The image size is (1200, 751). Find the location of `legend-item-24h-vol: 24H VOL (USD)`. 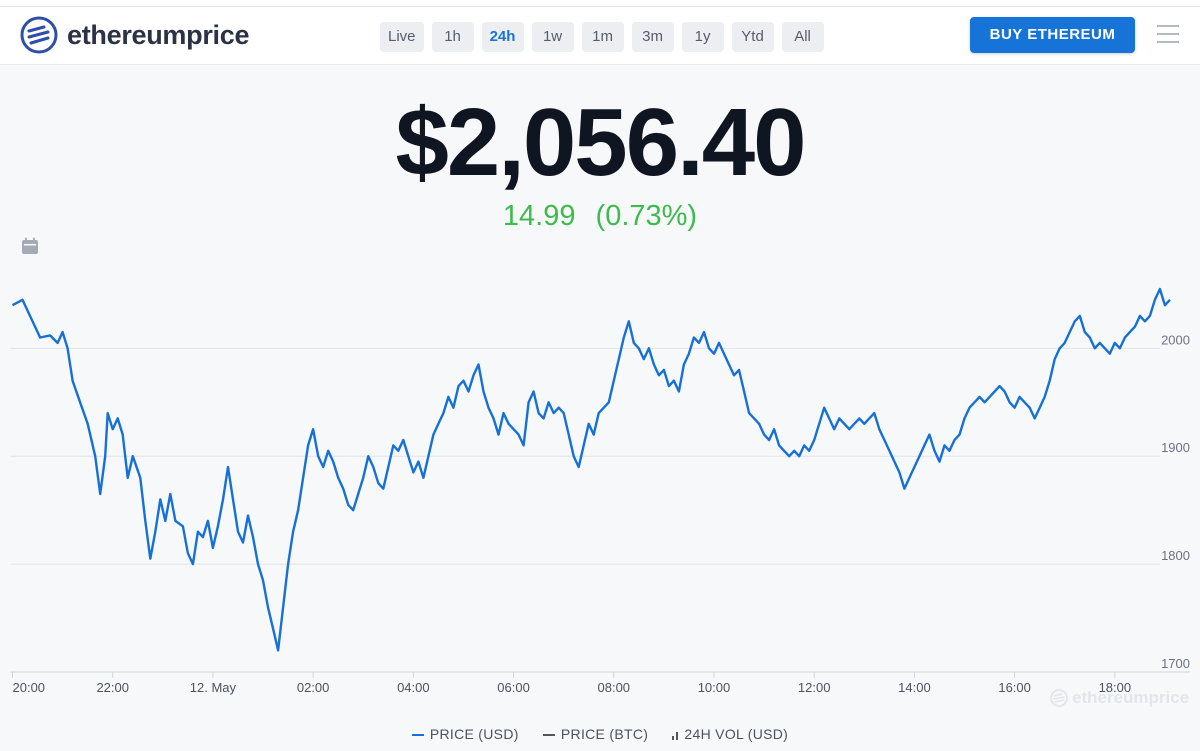

legend-item-24h-vol: 24H VOL (USD) is located at coordinates (730, 734).